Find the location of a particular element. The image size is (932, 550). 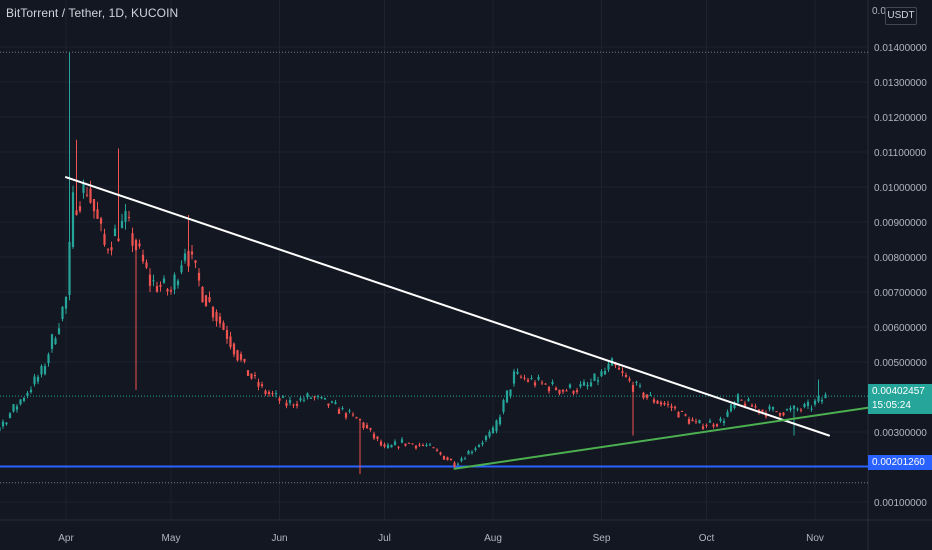

x-tick-label: Jul is located at coordinates (384, 538).